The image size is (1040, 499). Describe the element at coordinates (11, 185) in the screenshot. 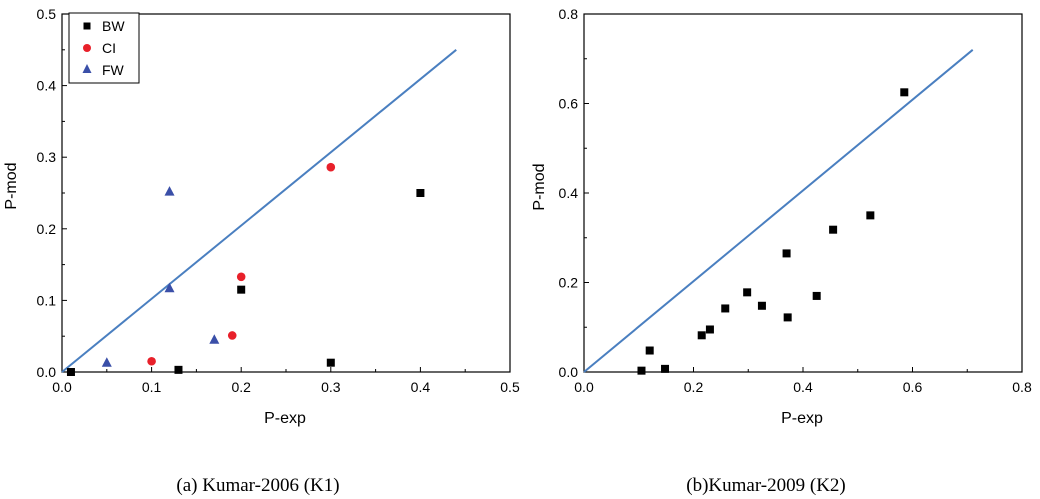

I see `y-axis-title-a: P-mod` at that location.